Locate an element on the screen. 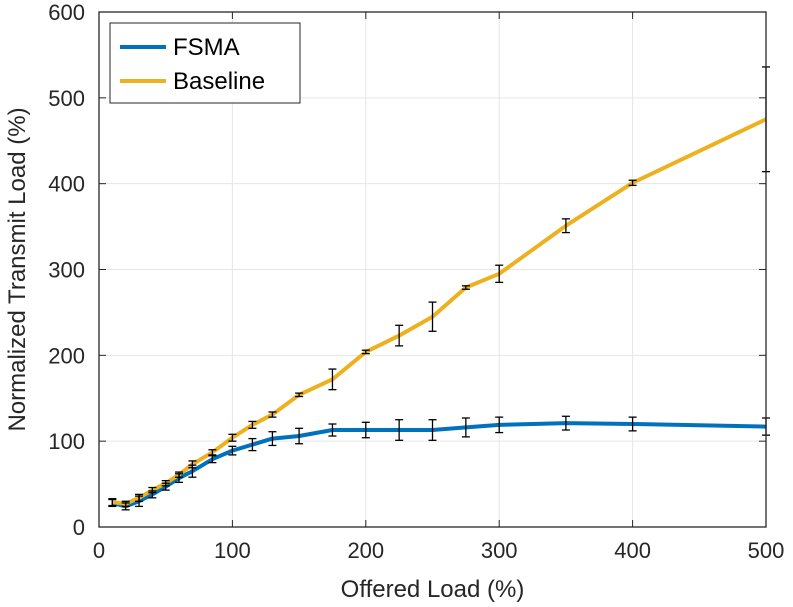 This screenshot has height=607, width=793. legend-box is located at coordinates (205, 63).